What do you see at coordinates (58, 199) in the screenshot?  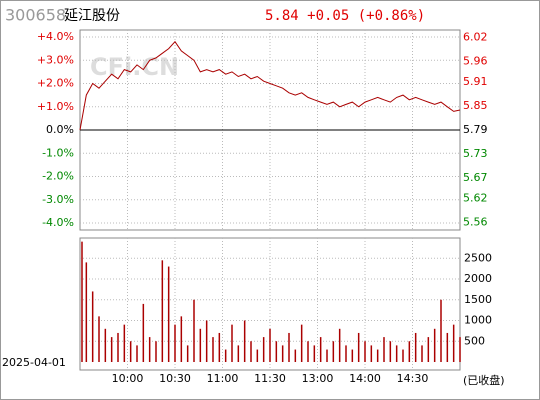 I see `y-tick-label: -3.0%` at bounding box center [58, 199].